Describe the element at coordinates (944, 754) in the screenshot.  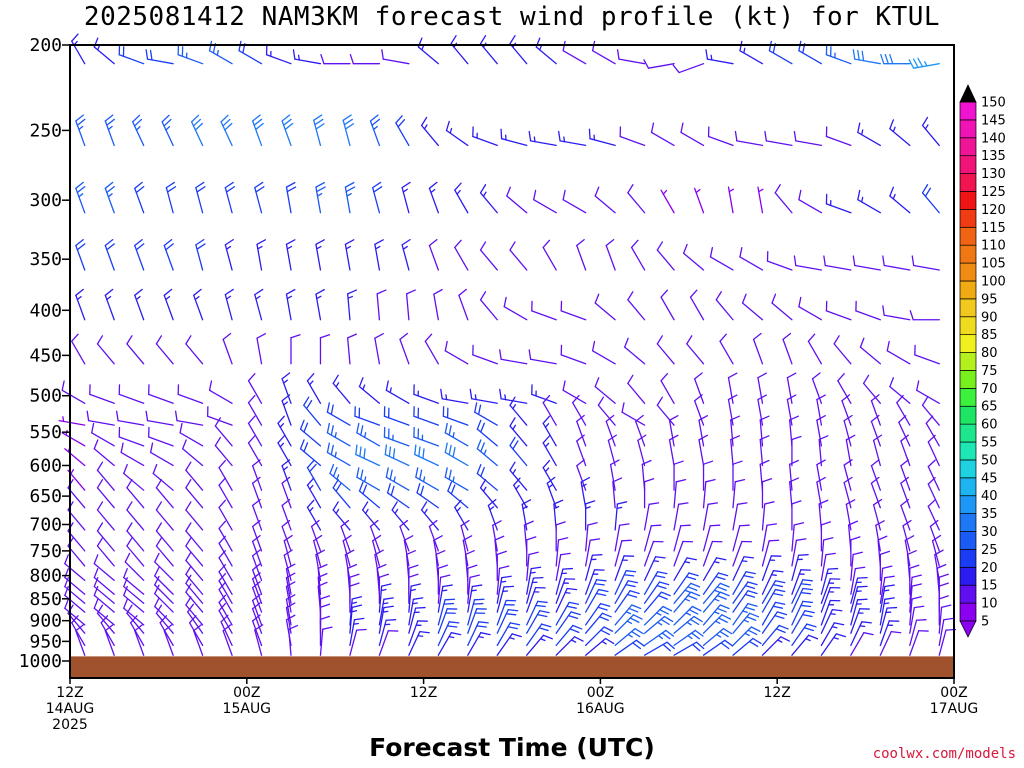
I see `credit-link: coolwx.com/models` at that location.